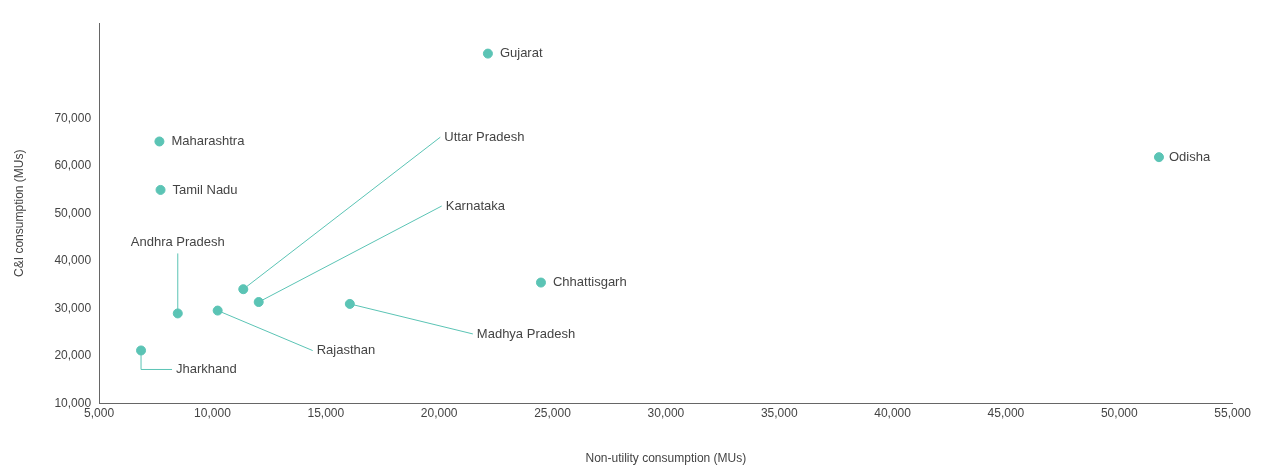 The height and width of the screenshot is (470, 1262). What do you see at coordinates (73, 402) in the screenshot?
I see `y-tick-label: 10,000` at bounding box center [73, 402].